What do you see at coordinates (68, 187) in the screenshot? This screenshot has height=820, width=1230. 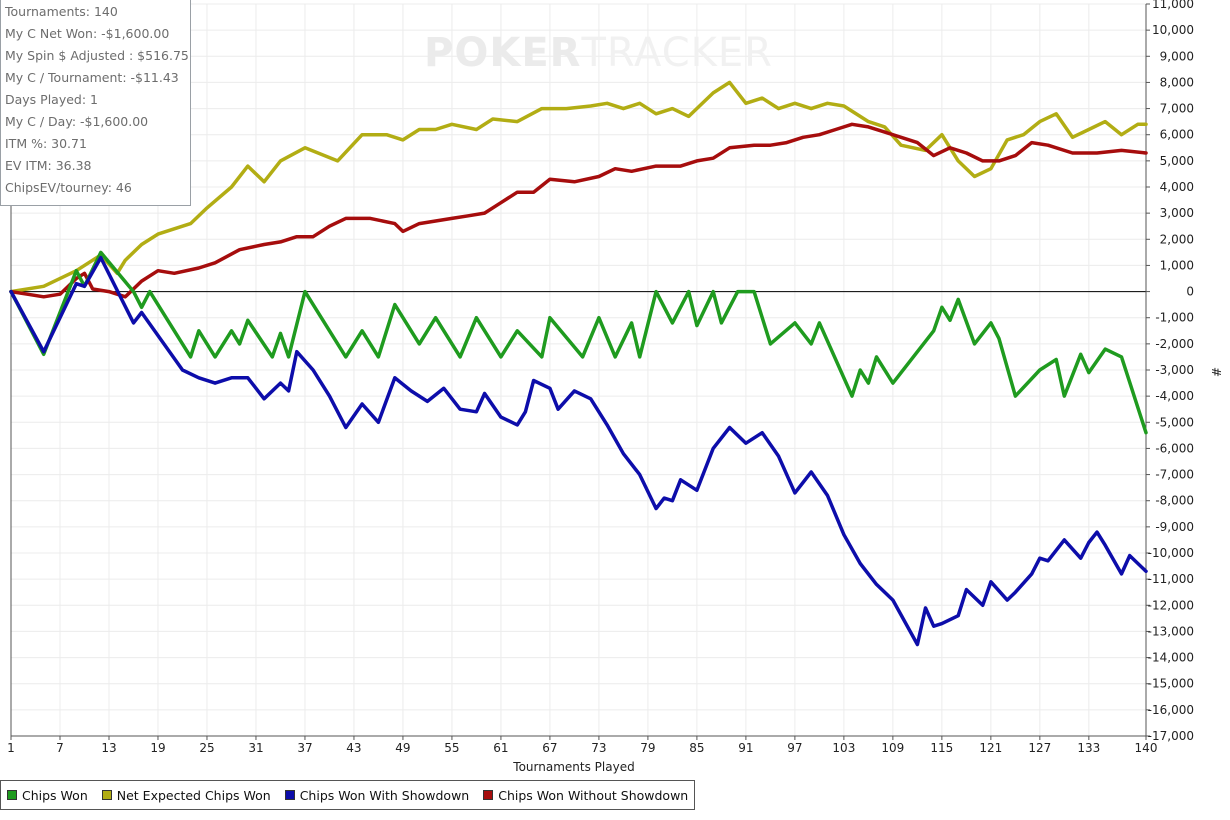 I see `stat-line: ChipsEV/tourney: 46` at bounding box center [68, 187].